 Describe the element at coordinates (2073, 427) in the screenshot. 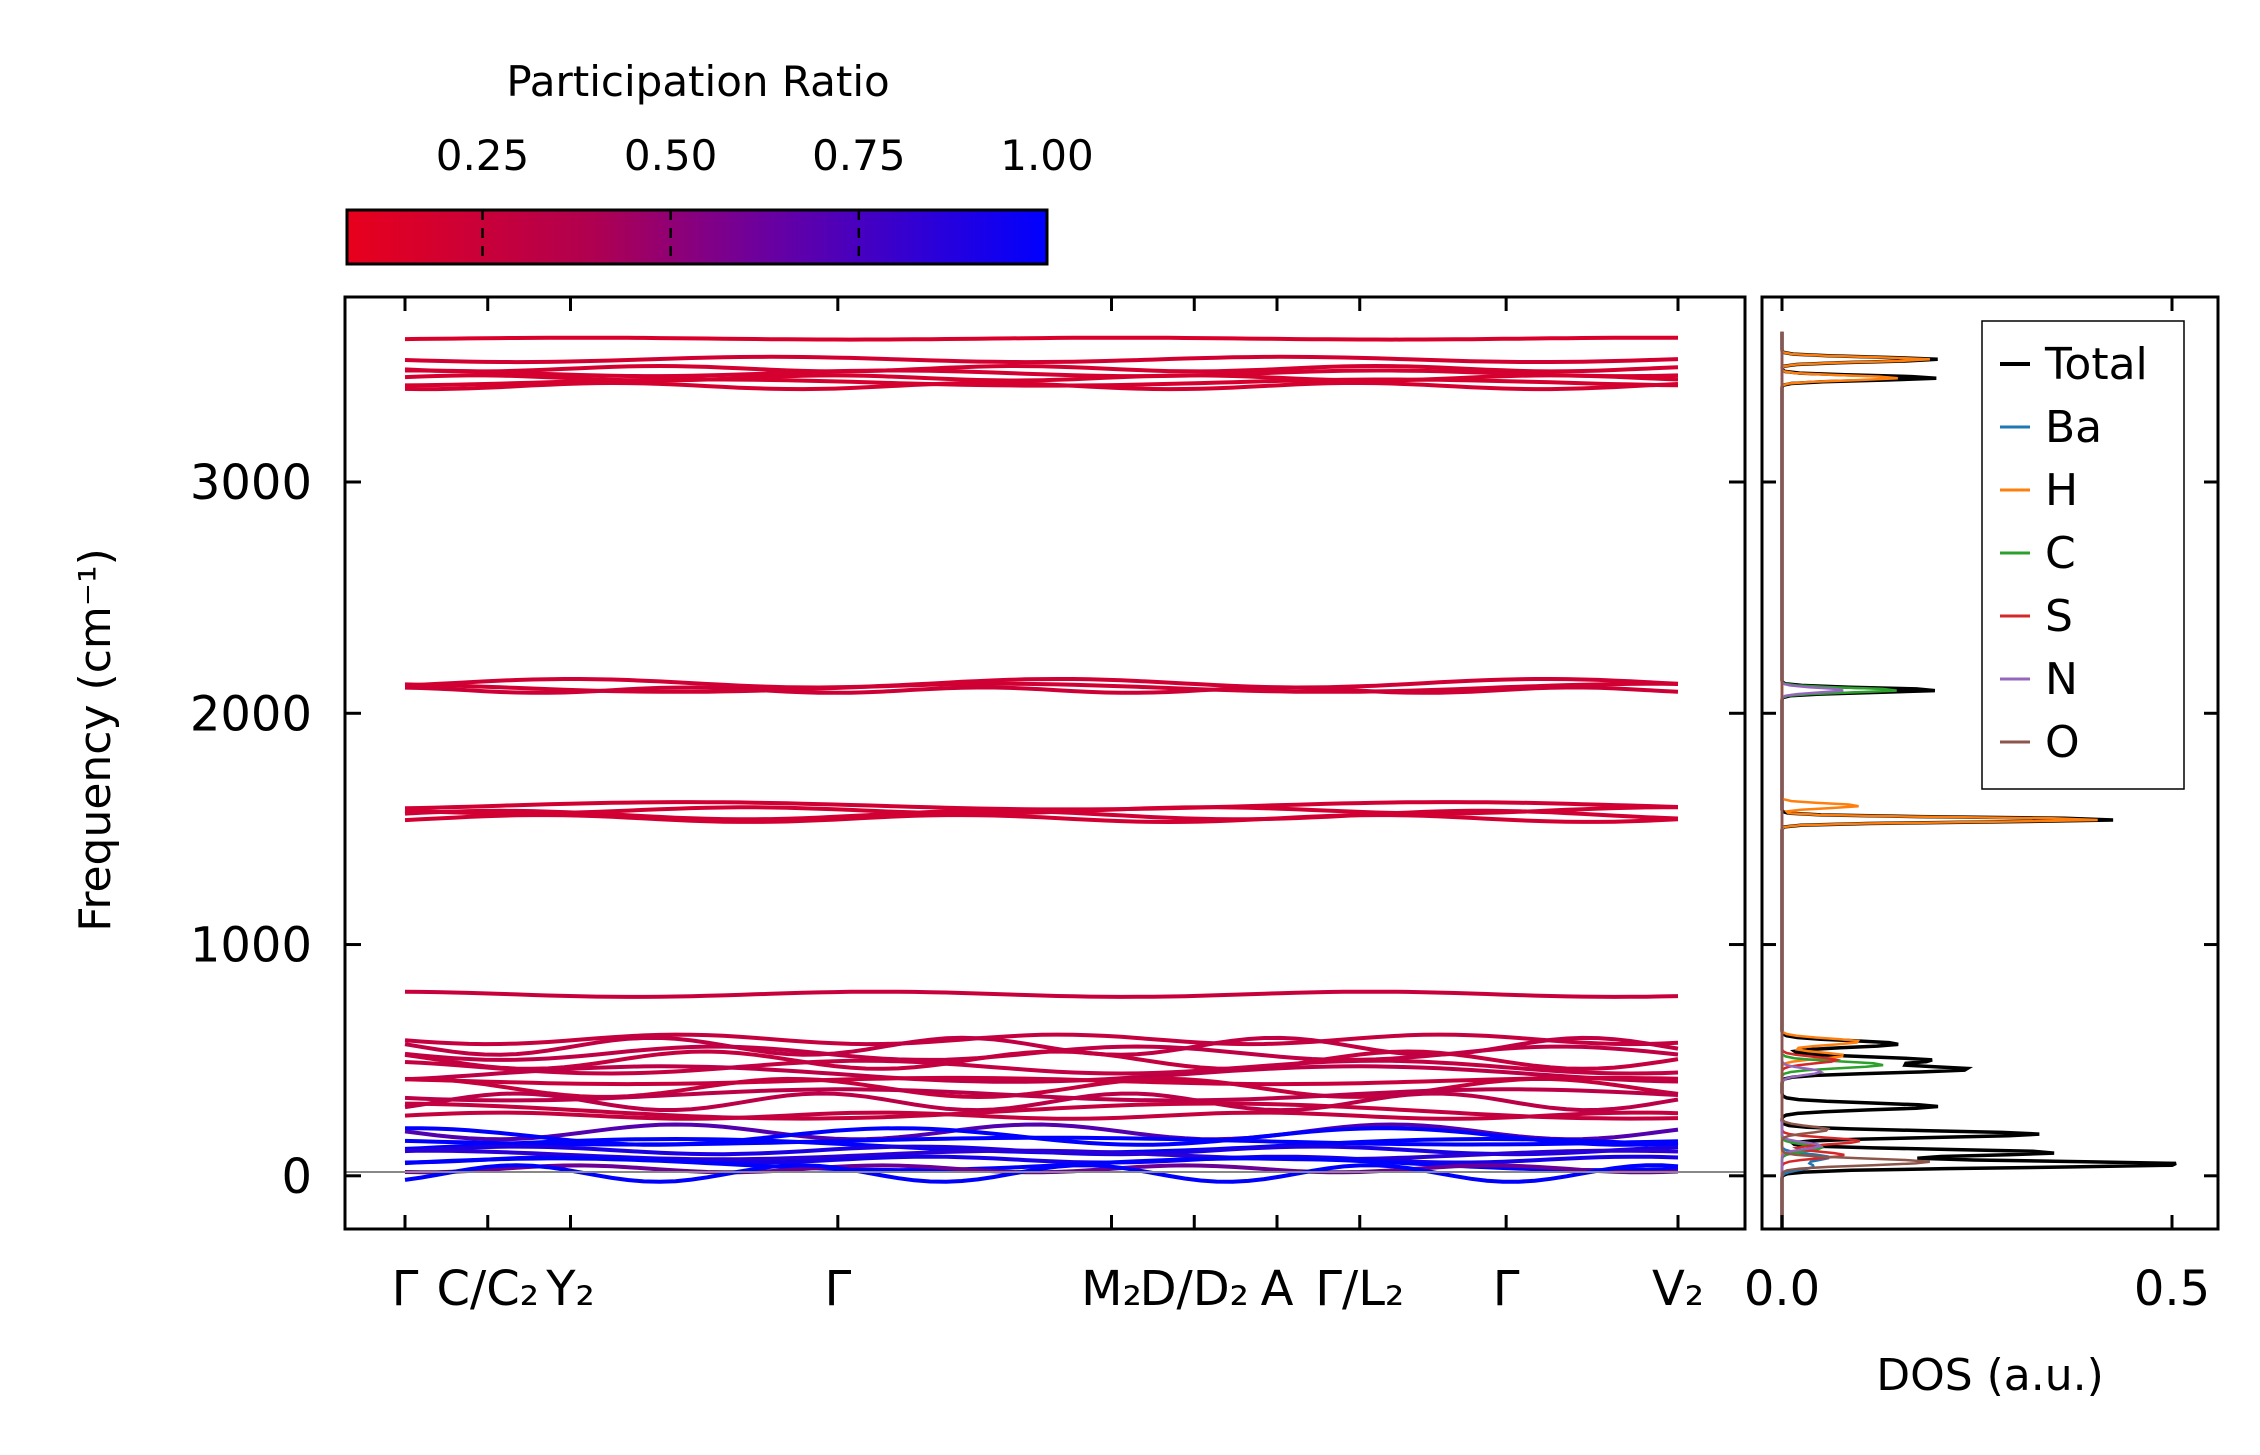

I see `legend-label: Ba` at that location.